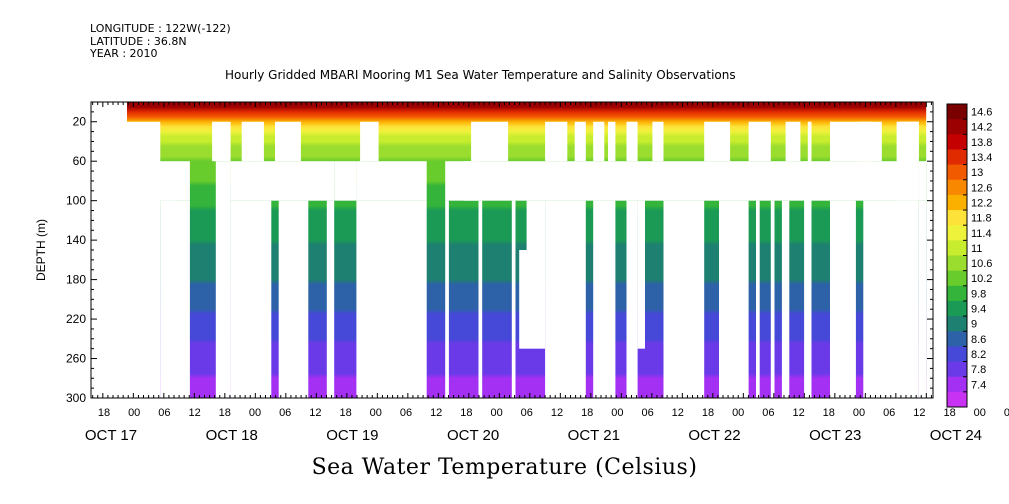 The width and height of the screenshot is (1009, 504). Describe the element at coordinates (981, 128) in the screenshot. I see `colorbar-label: 14.2` at that location.